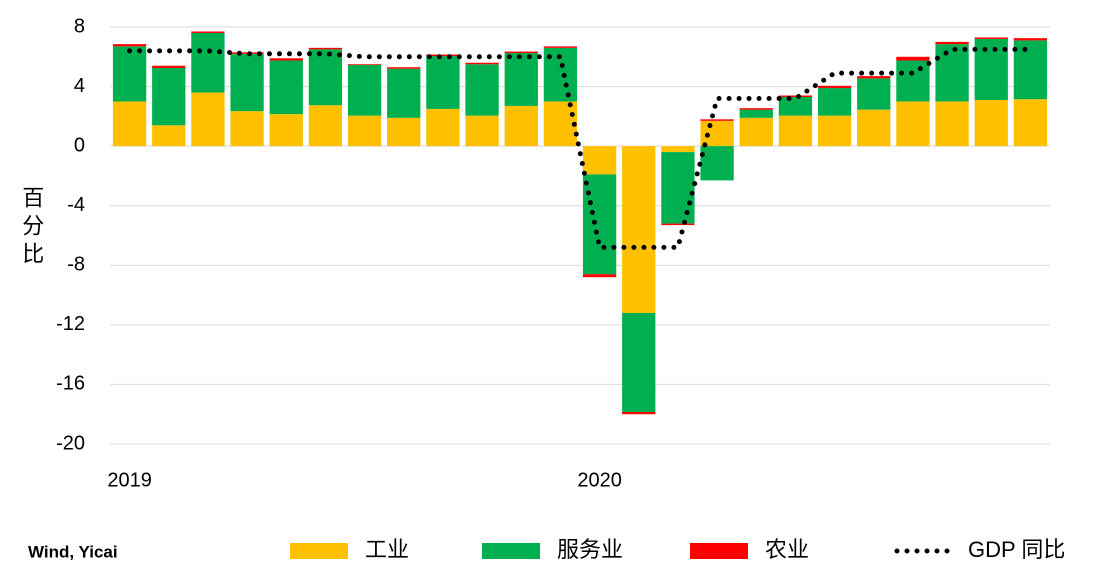  Describe the element at coordinates (590, 549) in the screenshot. I see `legend-label: 服务业` at that location.